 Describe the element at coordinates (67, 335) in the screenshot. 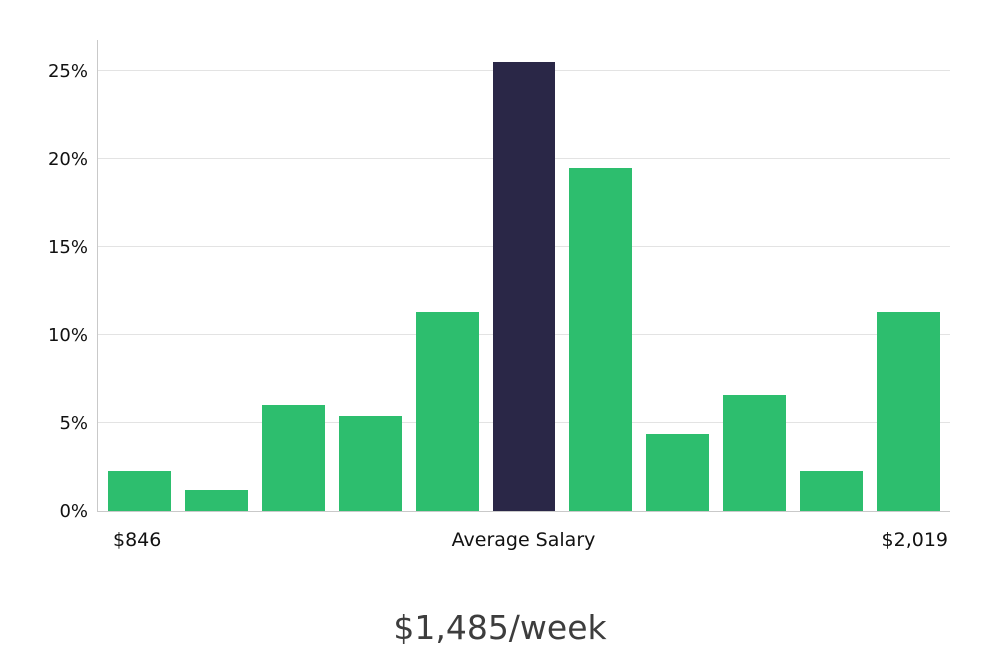

I see `y-tick-label: 10%` at that location.